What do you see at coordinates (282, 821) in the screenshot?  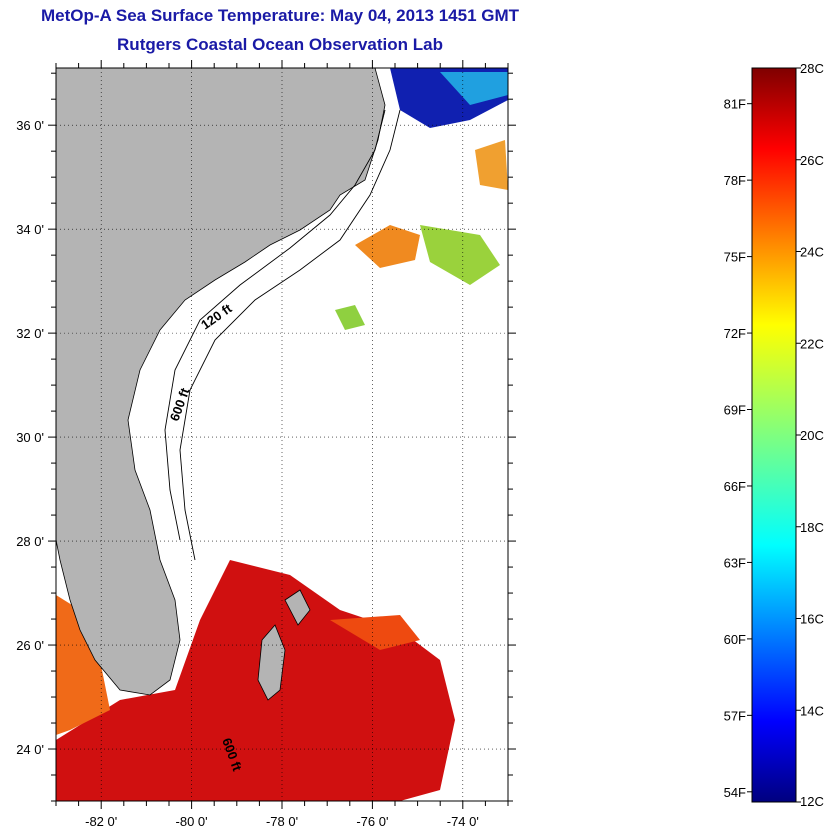 I see `lon-tick-label: -78 0'` at bounding box center [282, 821].